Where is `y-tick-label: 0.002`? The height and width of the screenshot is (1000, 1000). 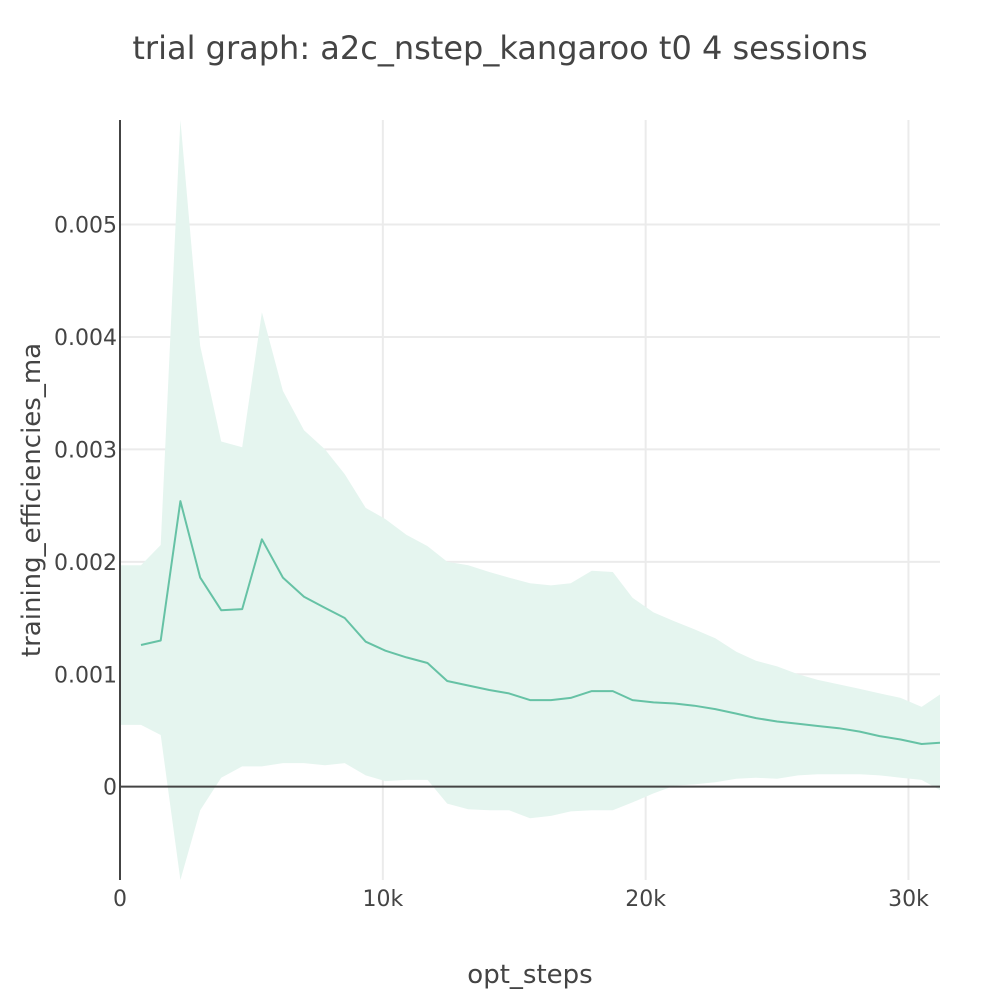
y-tick-label: 0.002 is located at coordinates (85, 563).